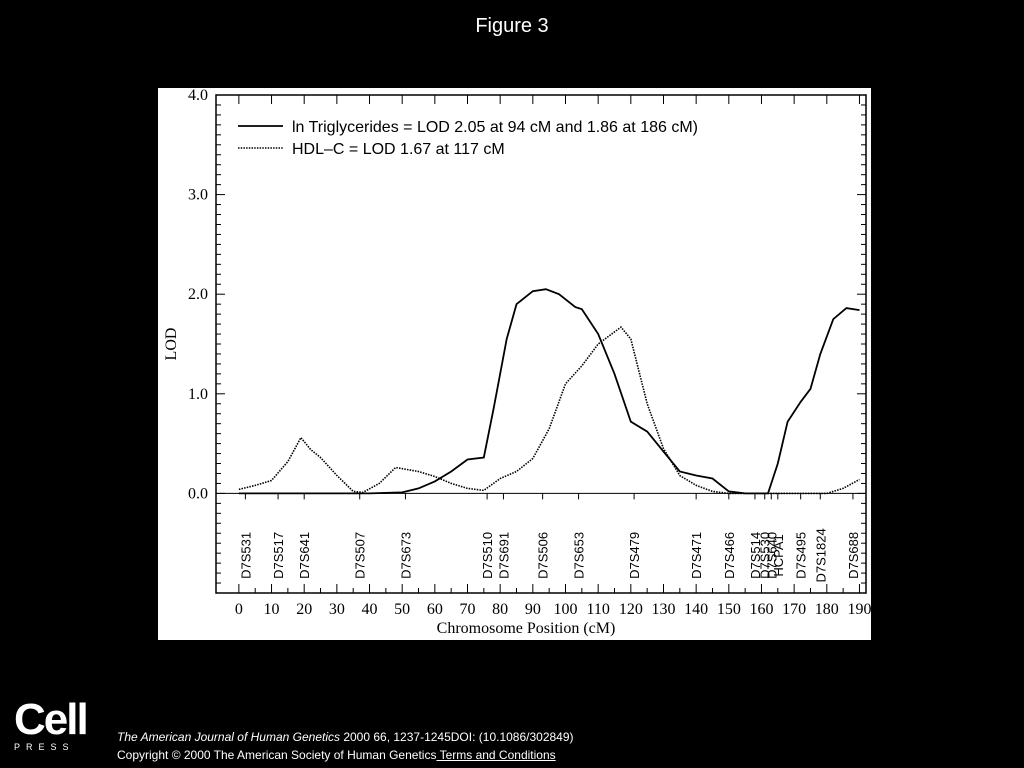 The width and height of the screenshot is (1024, 768). What do you see at coordinates (304, 555) in the screenshot?
I see `marker-label: D7S641` at bounding box center [304, 555].